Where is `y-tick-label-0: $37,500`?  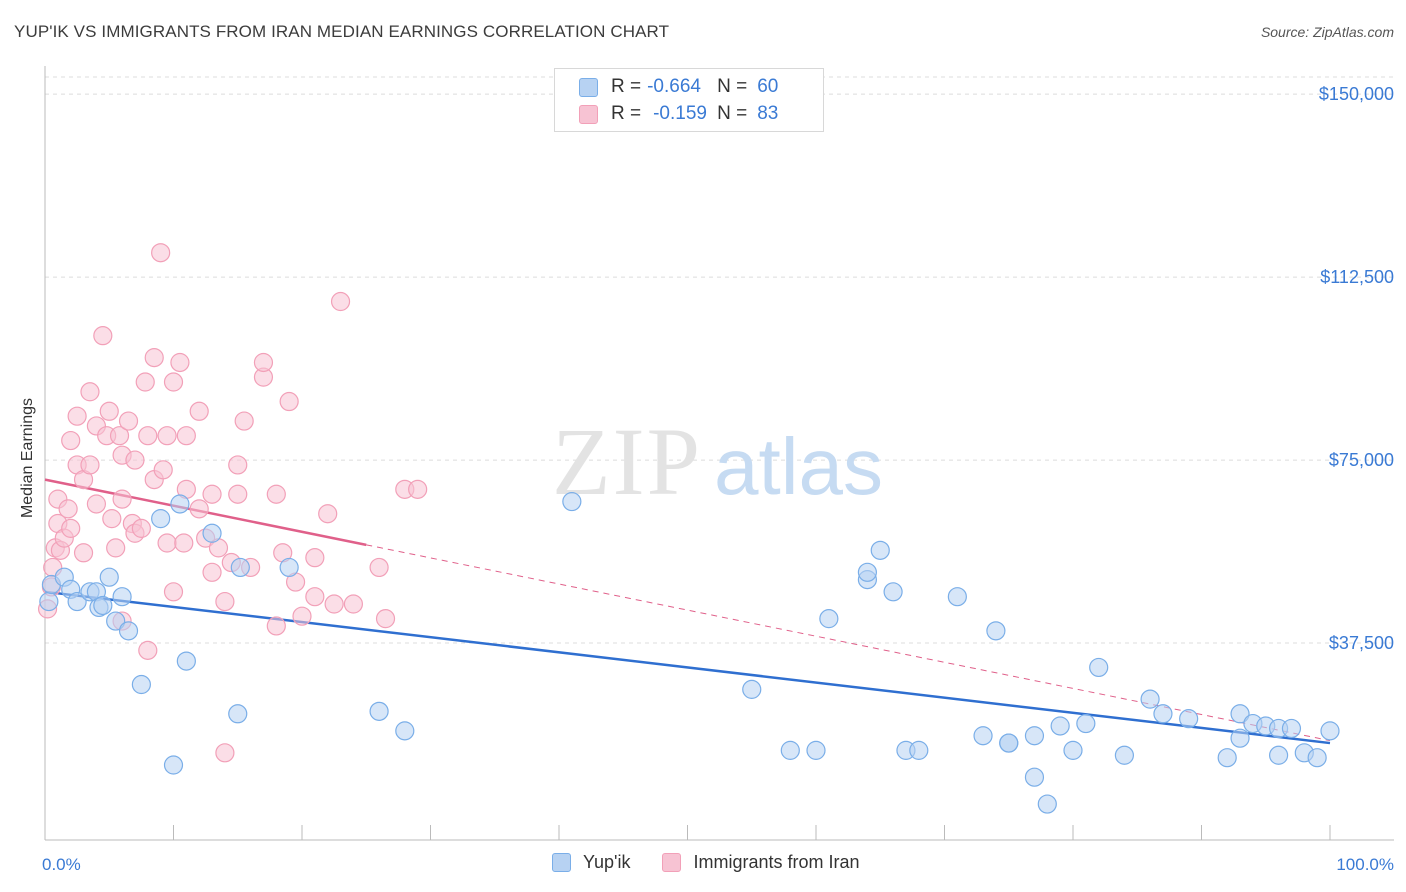 y-tick-label-0: $37,500 is located at coordinates (1361, 643).